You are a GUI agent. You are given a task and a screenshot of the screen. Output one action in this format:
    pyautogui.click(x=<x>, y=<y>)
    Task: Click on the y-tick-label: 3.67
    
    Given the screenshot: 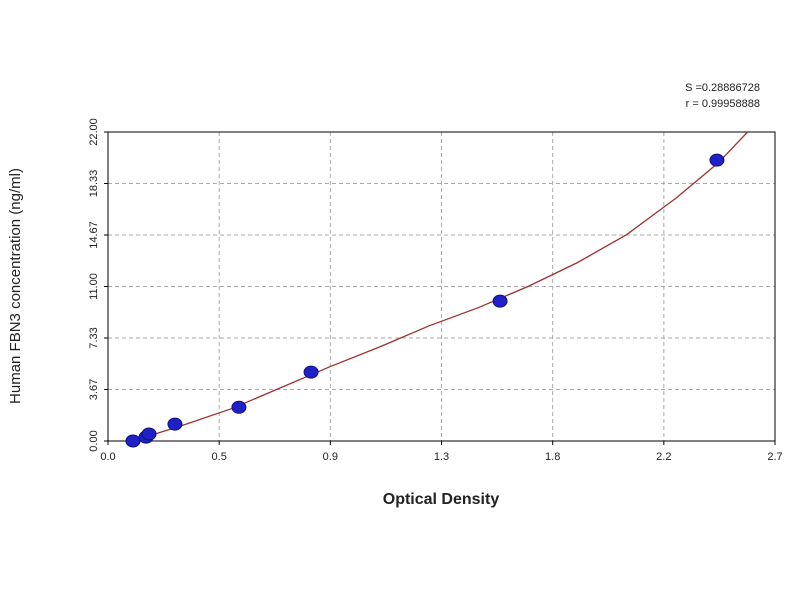 What is the action you would take?
    pyautogui.click(x=94, y=389)
    